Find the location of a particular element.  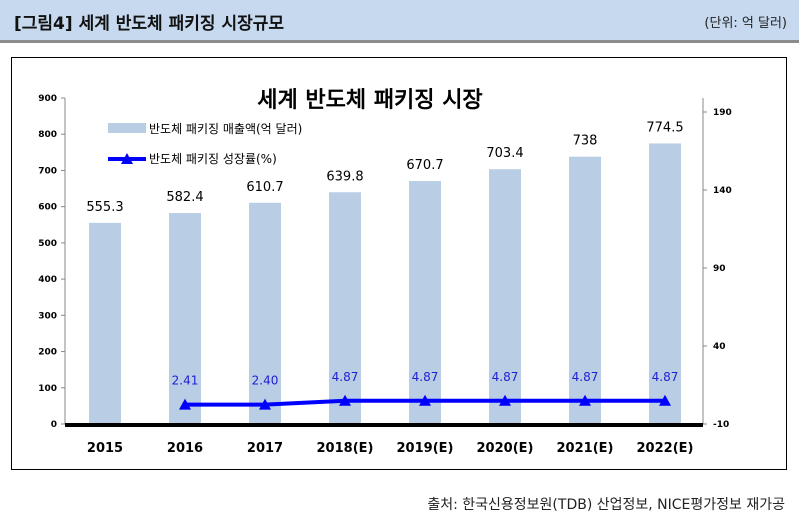

category-label: 2022(E) is located at coordinates (665, 448).